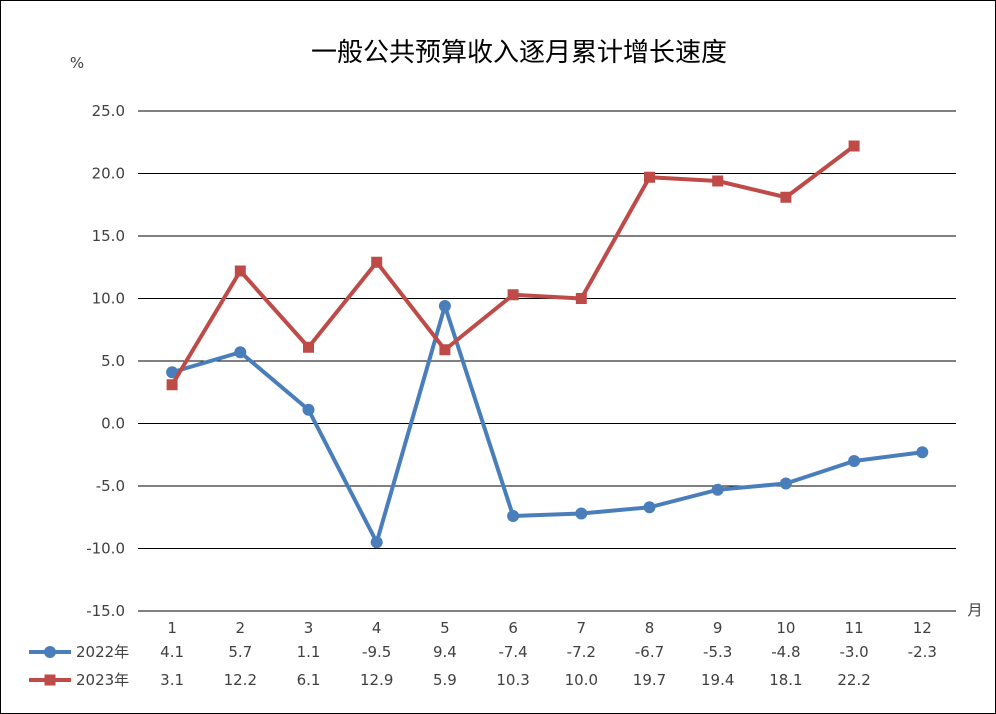  I want to click on x-tick-label: 2, so click(241, 628).